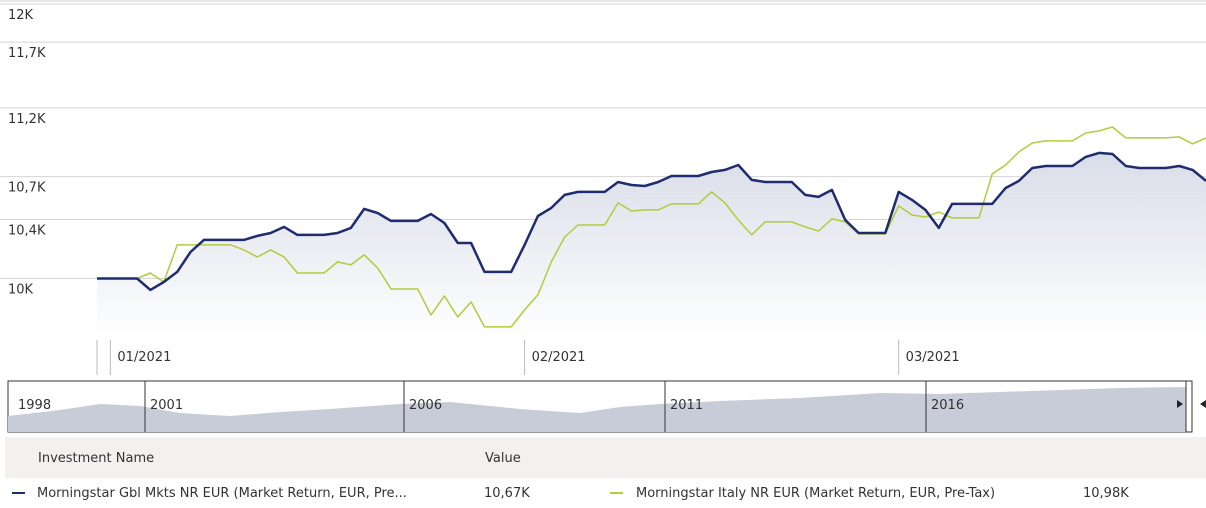 This screenshot has height=508, width=1206. I want to click on x-tick-label: 01/2021, so click(144, 357).